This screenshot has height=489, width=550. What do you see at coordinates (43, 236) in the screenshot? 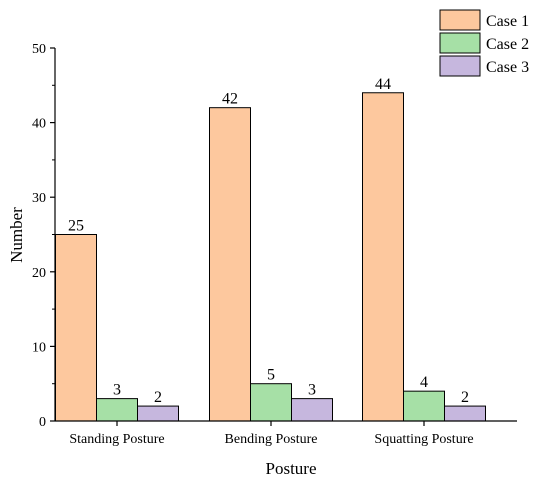
I see `y-ticks-layer: 0 10 20 30 40 50` at bounding box center [43, 236].